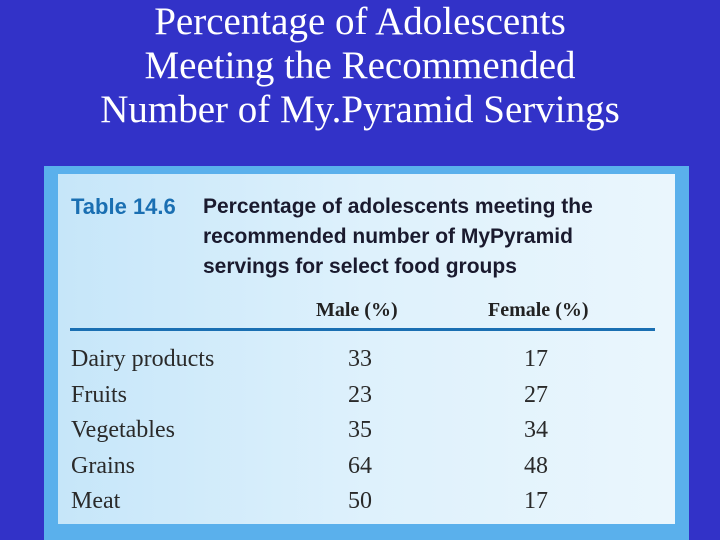 The width and height of the screenshot is (720, 540). I want to click on slide-title-line: Meeting the Recommended, so click(360, 65).